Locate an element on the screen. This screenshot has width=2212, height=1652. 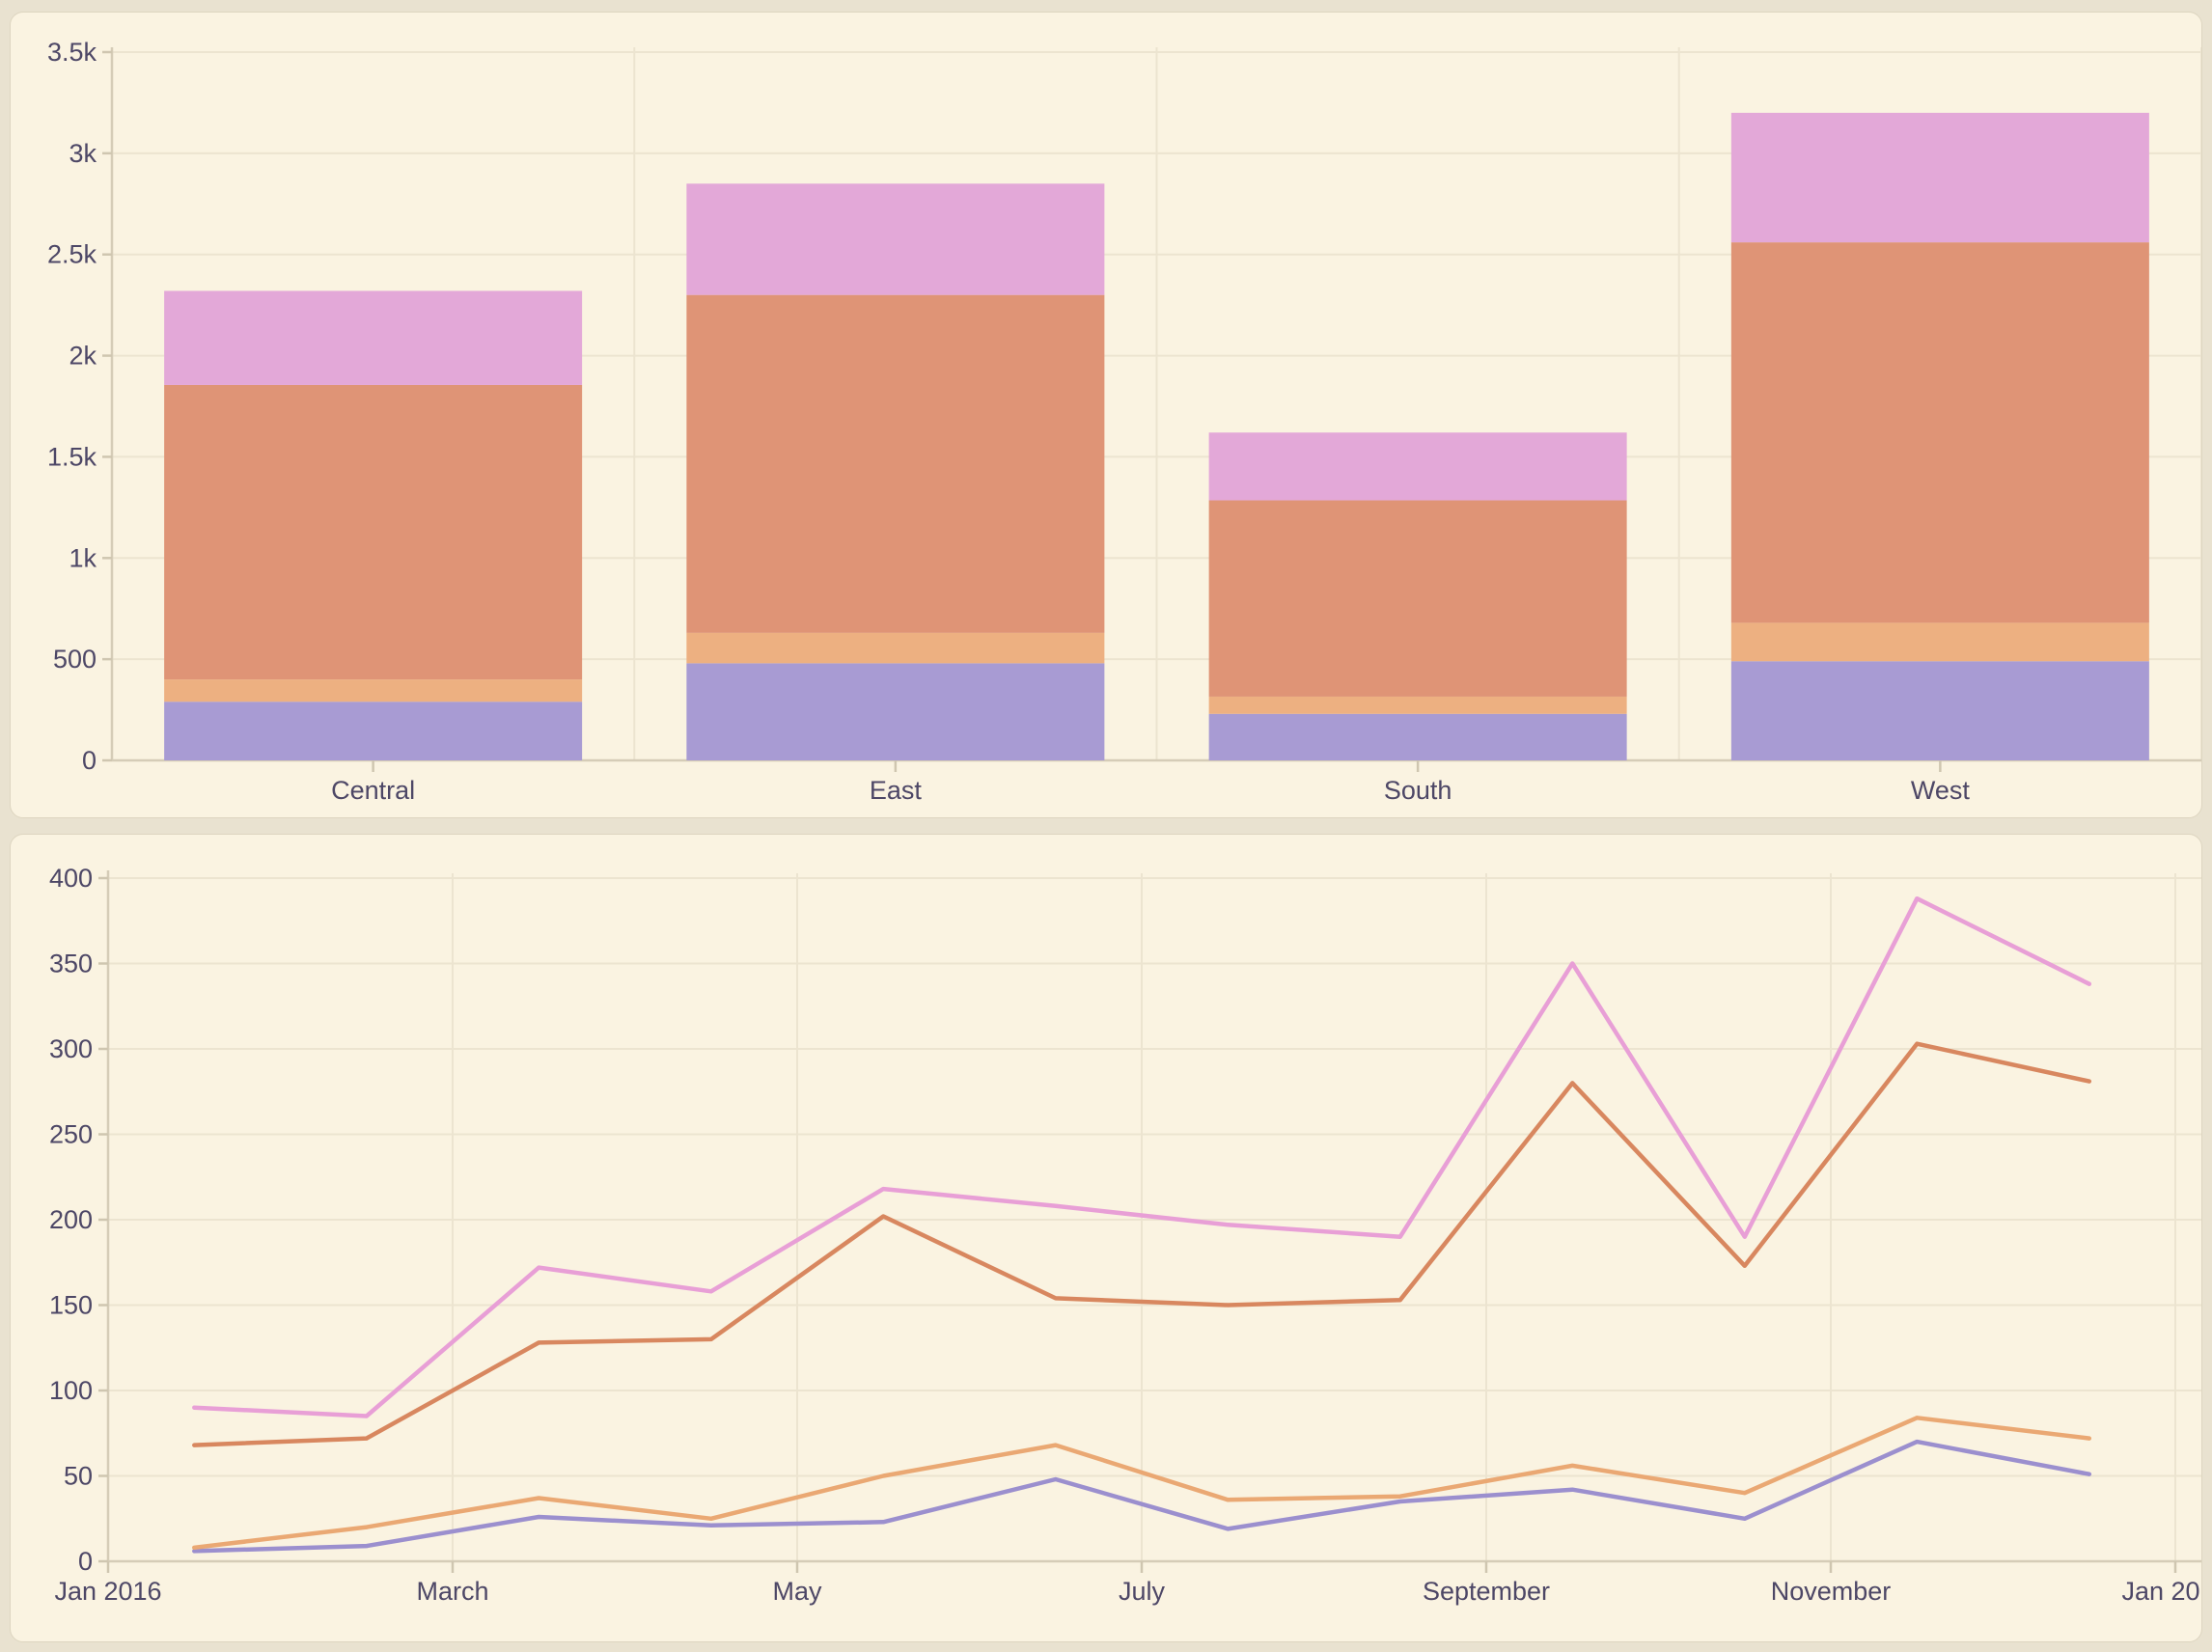
line-series-purple is located at coordinates (1142, 1496).